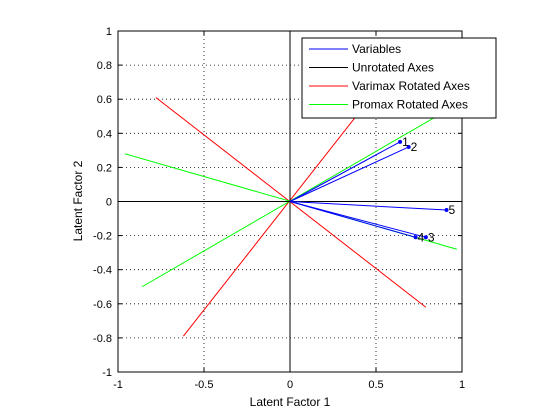 The height and width of the screenshot is (420, 560). What do you see at coordinates (204, 385) in the screenshot?
I see `x-tick-label: -0.5` at bounding box center [204, 385].